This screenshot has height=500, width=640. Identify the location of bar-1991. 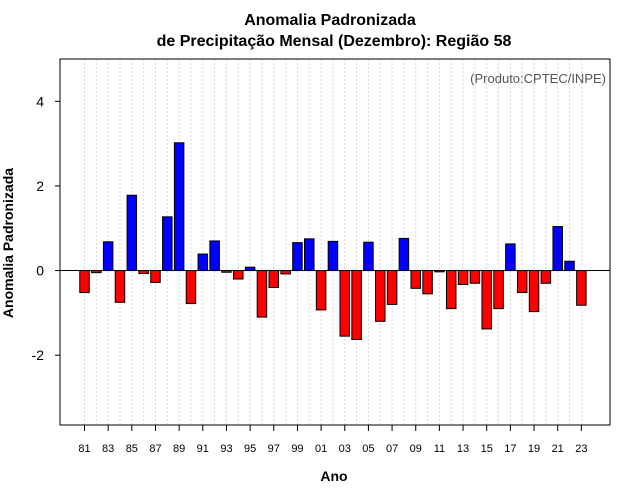
(203, 262).